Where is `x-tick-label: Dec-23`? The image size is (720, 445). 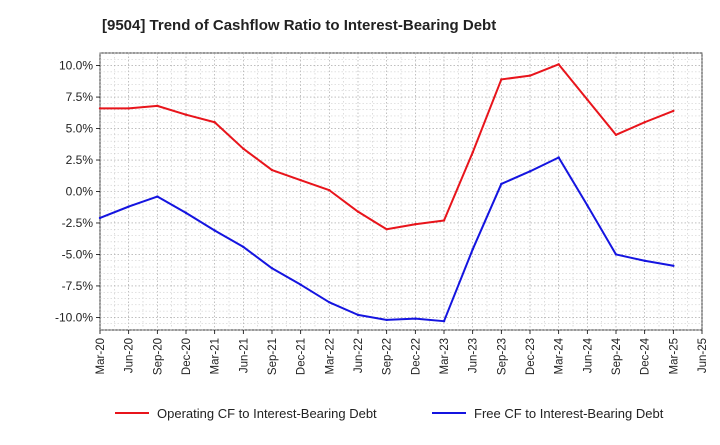
x-tick-label: Dec-23 is located at coordinates (531, 356).